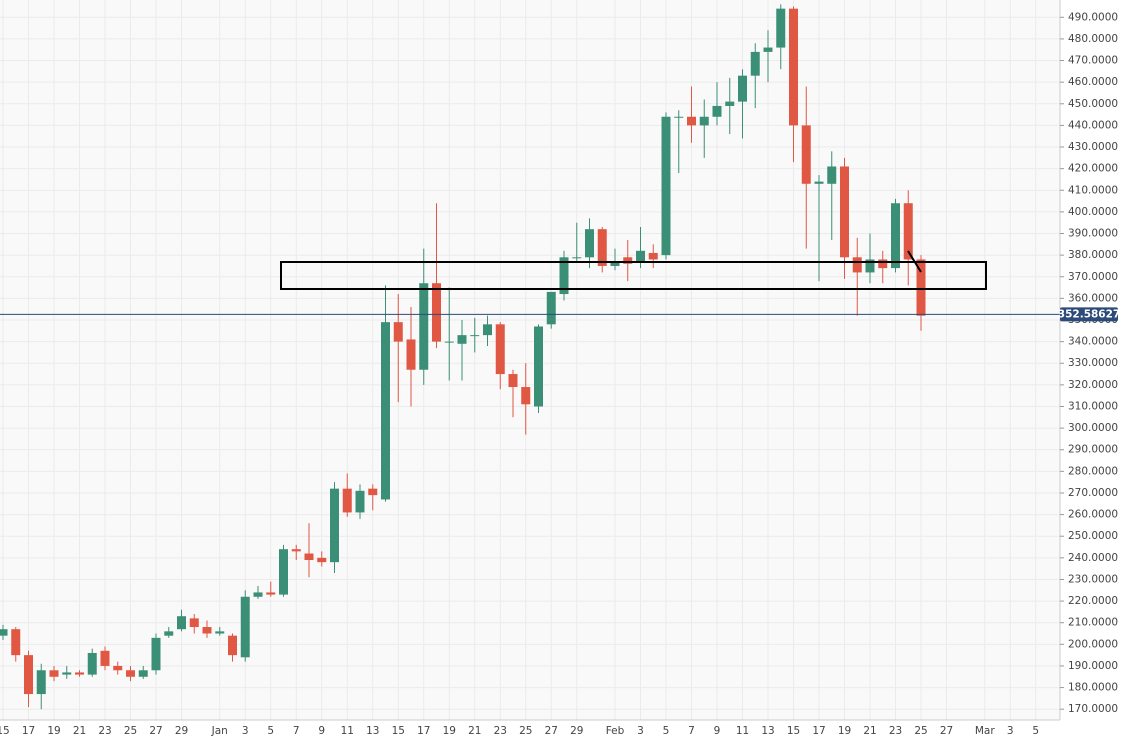  I want to click on y-tick-label: 230.0000, so click(1093, 579).